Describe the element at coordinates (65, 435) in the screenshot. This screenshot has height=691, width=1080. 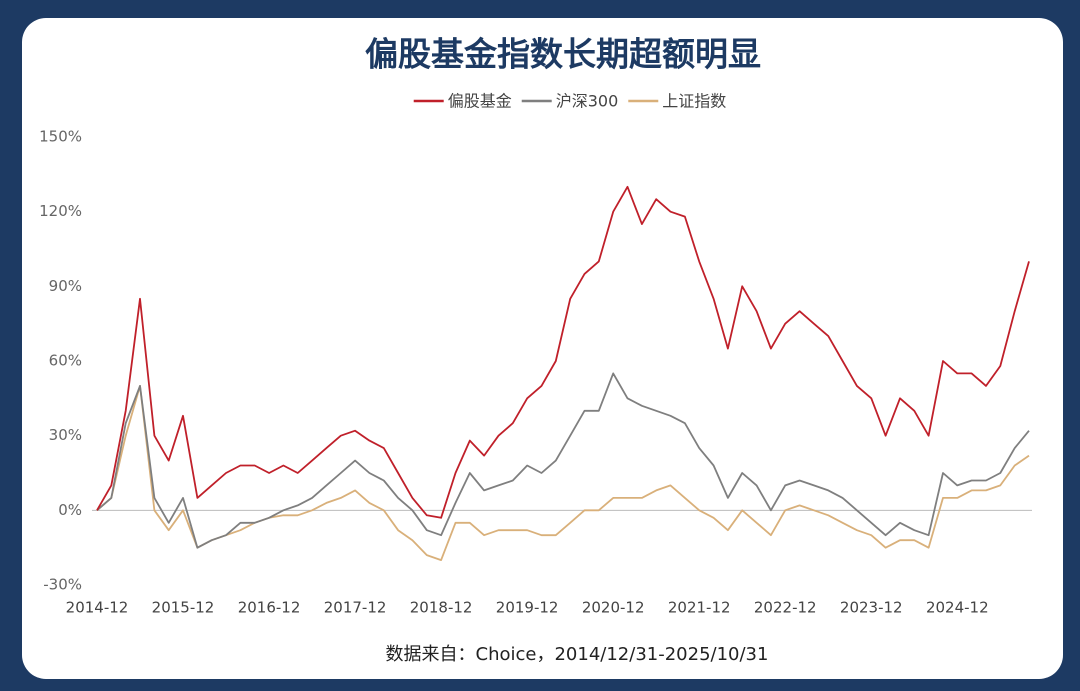
I see `y-tick-label: 30%` at that location.